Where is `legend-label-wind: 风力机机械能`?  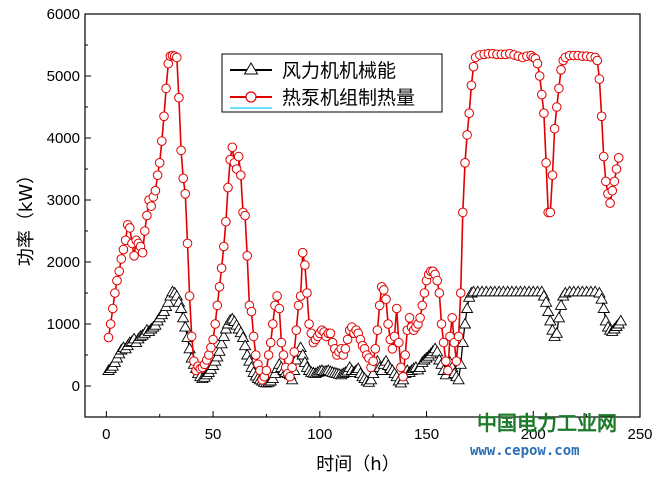 legend-label-wind: 风力机机械能 is located at coordinates (339, 71).